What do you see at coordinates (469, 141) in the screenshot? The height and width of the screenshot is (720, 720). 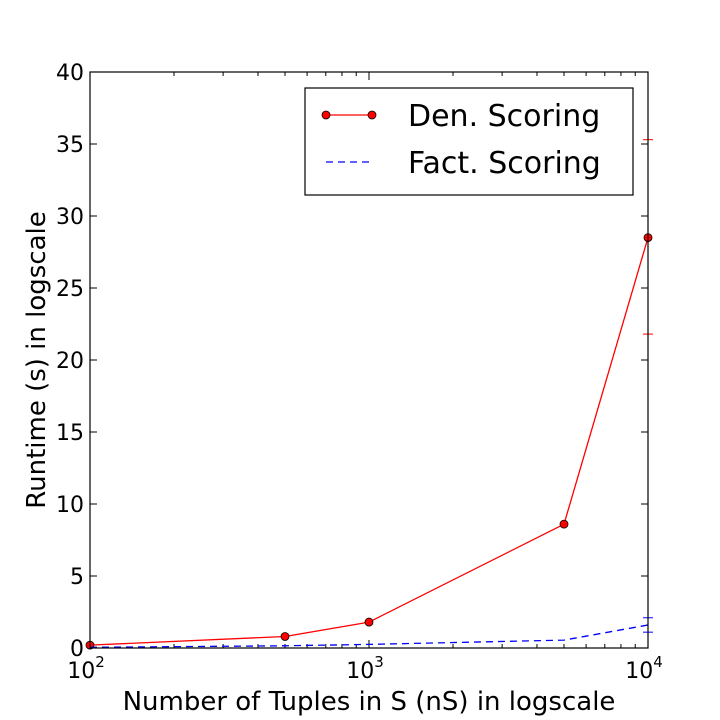 I see `legend-box` at bounding box center [469, 141].